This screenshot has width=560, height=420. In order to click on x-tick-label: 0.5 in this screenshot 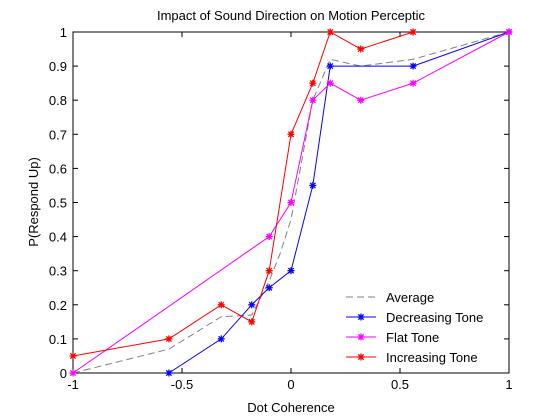, I will do `click(400, 384)`.